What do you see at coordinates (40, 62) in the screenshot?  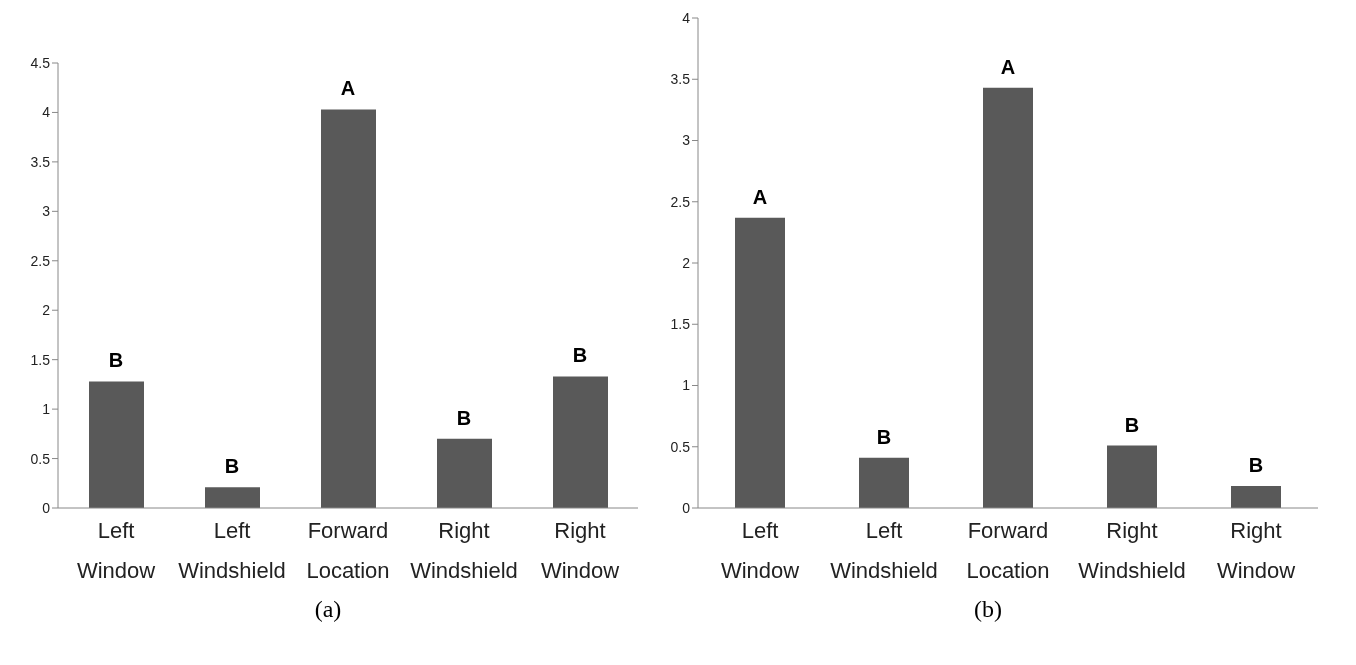 I see `y-tick-label: 4.5` at bounding box center [40, 62].